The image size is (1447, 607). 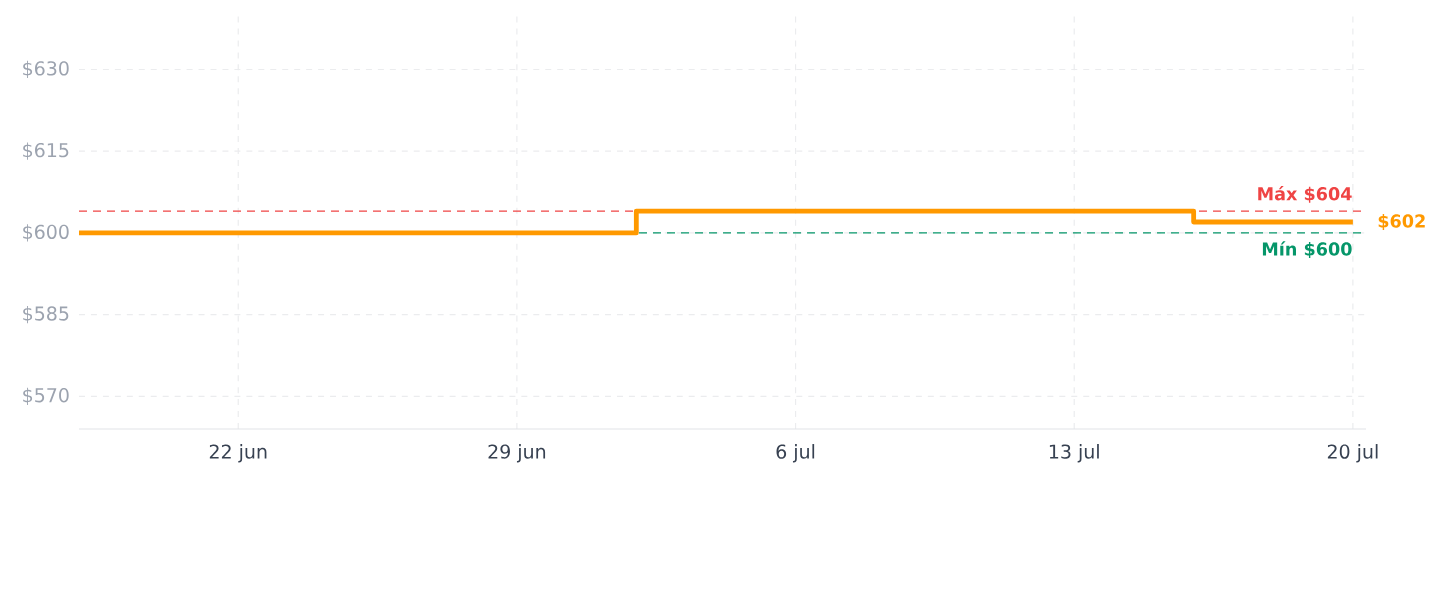 I want to click on x-tick-label: 6 jul, so click(x=795, y=453).